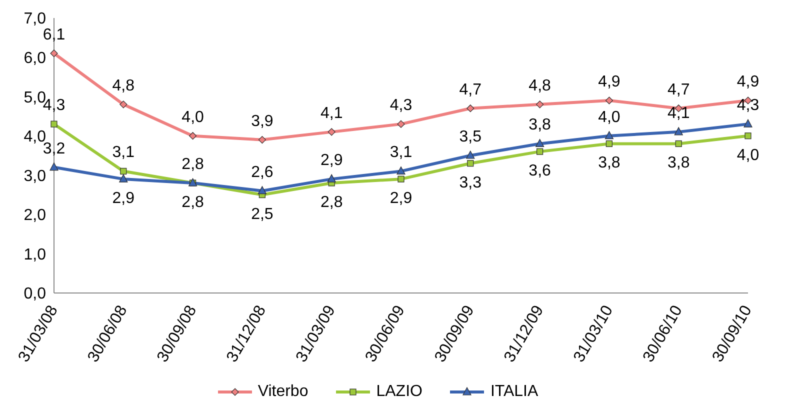  What do you see at coordinates (470, 137) in the screenshot?
I see `data-label: 3,5` at bounding box center [470, 137].